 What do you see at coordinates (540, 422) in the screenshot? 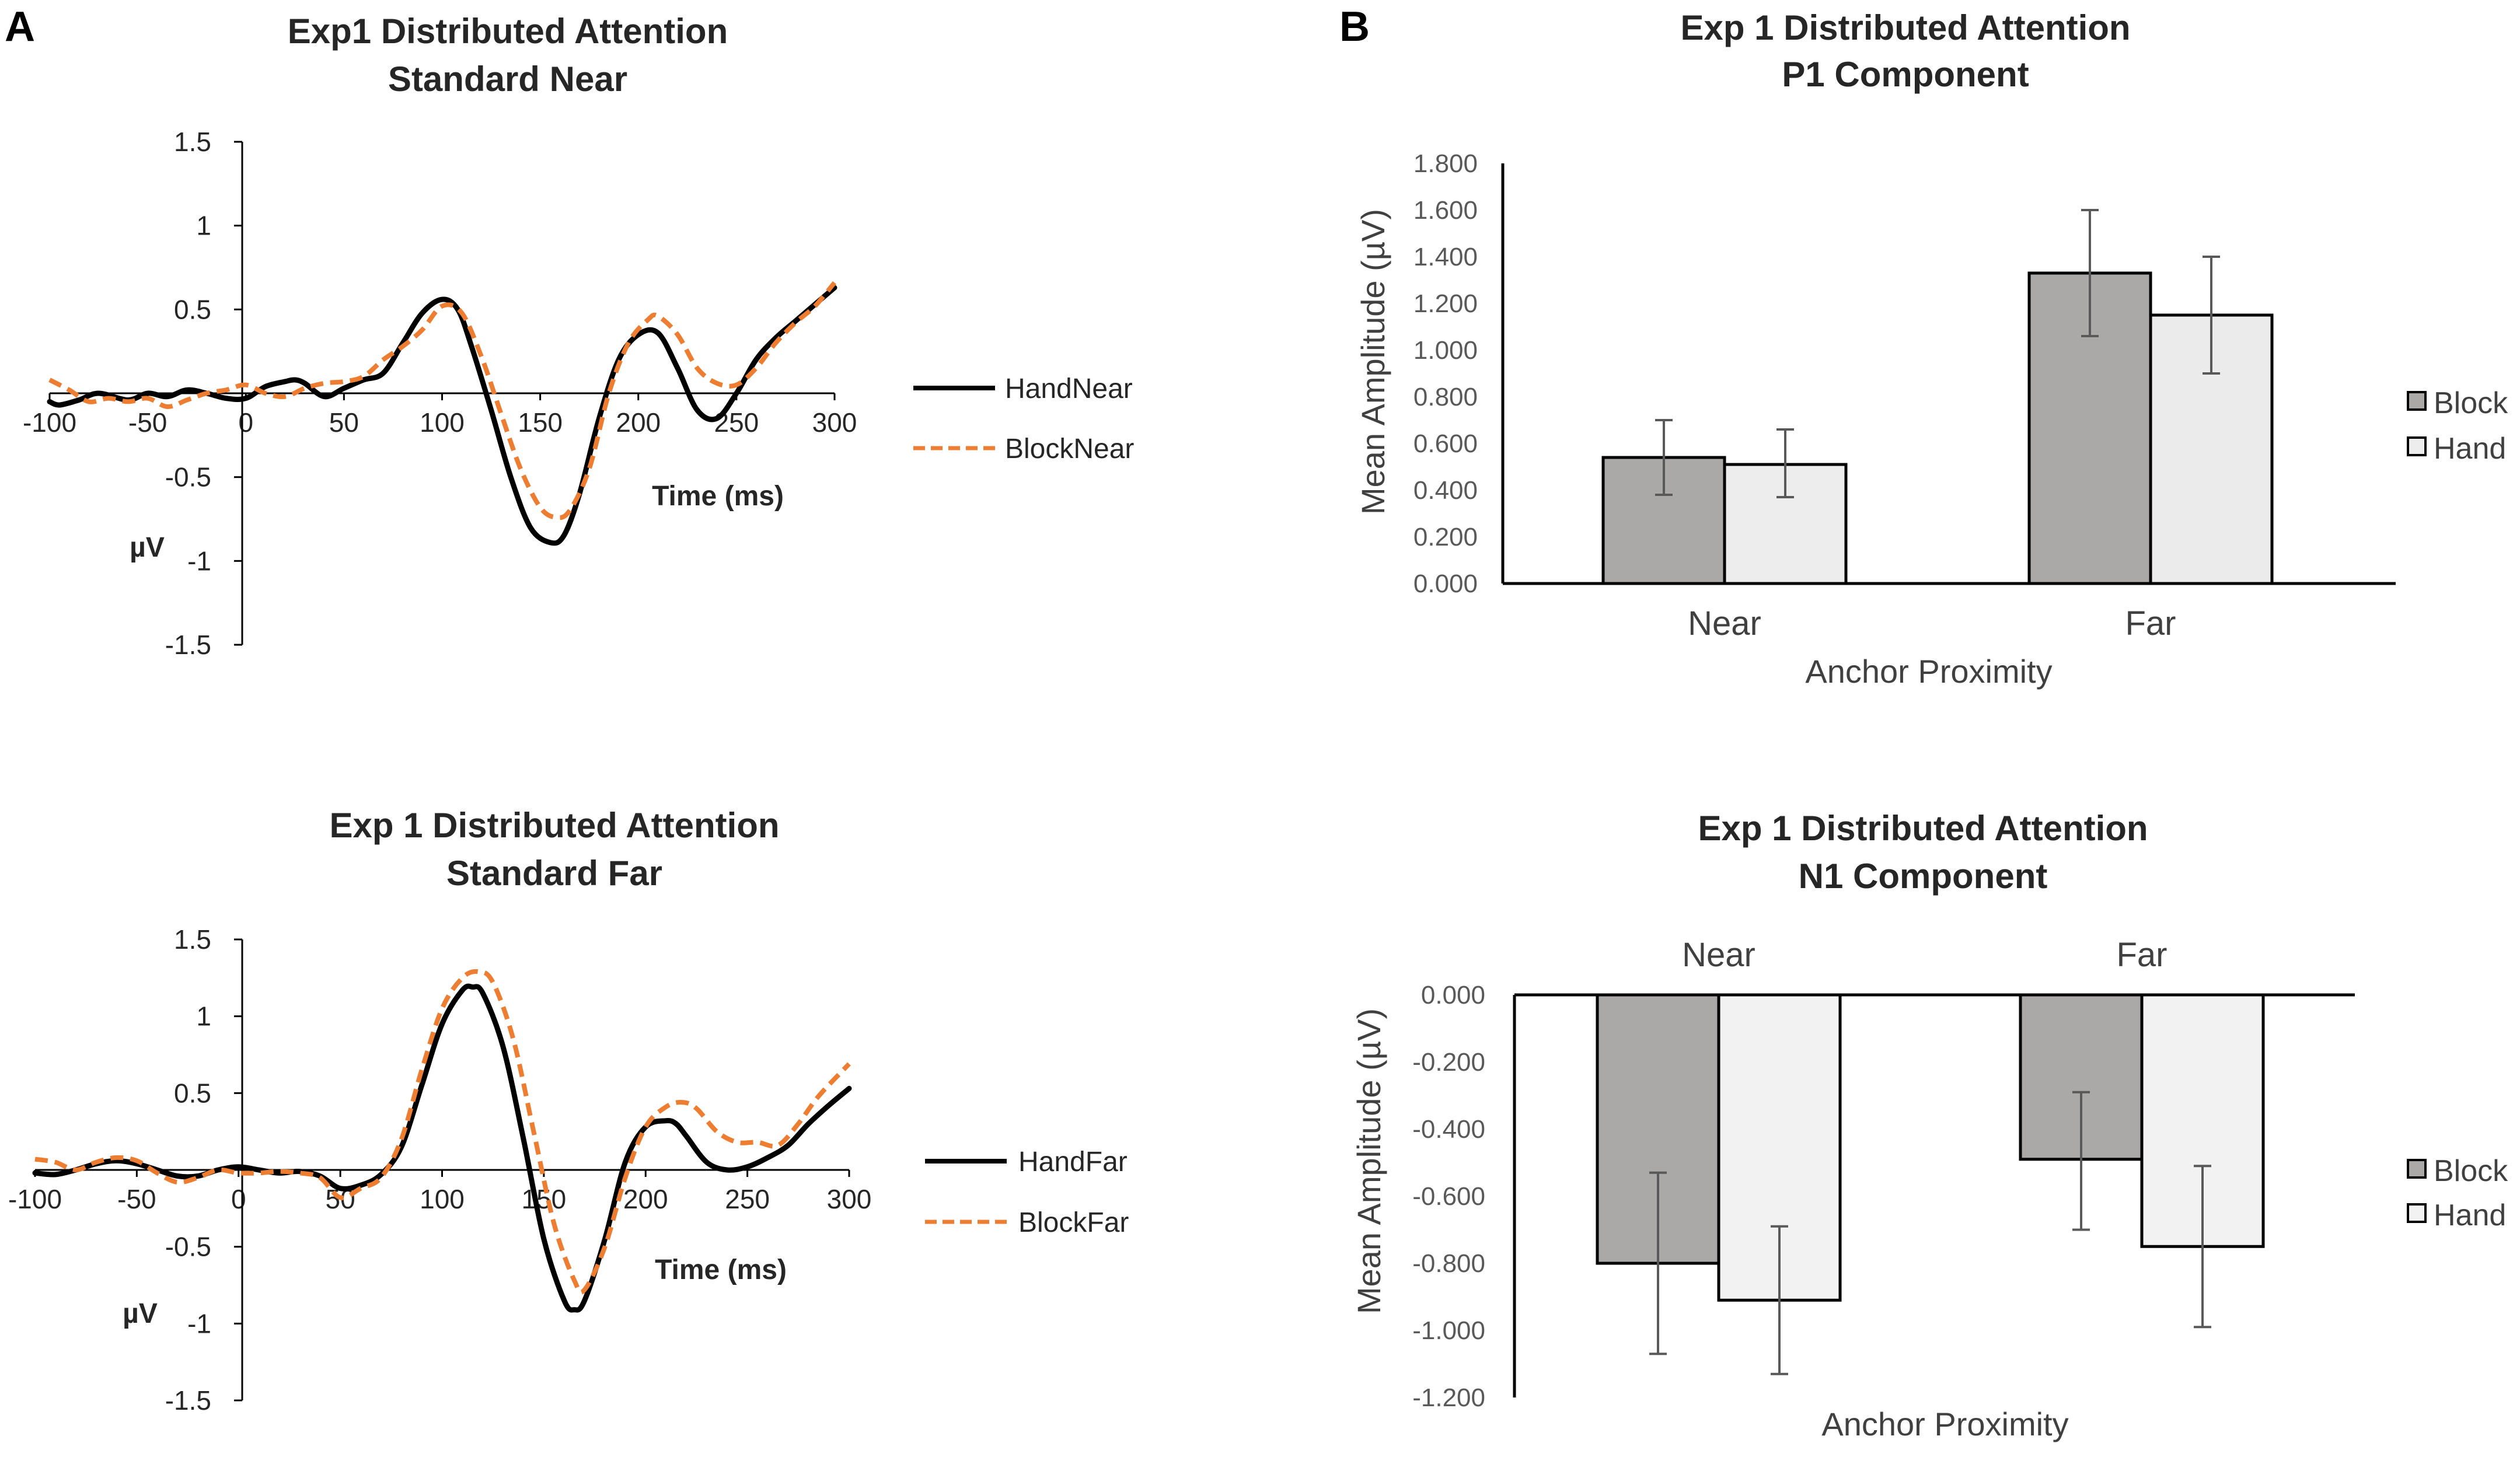
I see `x-tick-label: 150` at bounding box center [540, 422].